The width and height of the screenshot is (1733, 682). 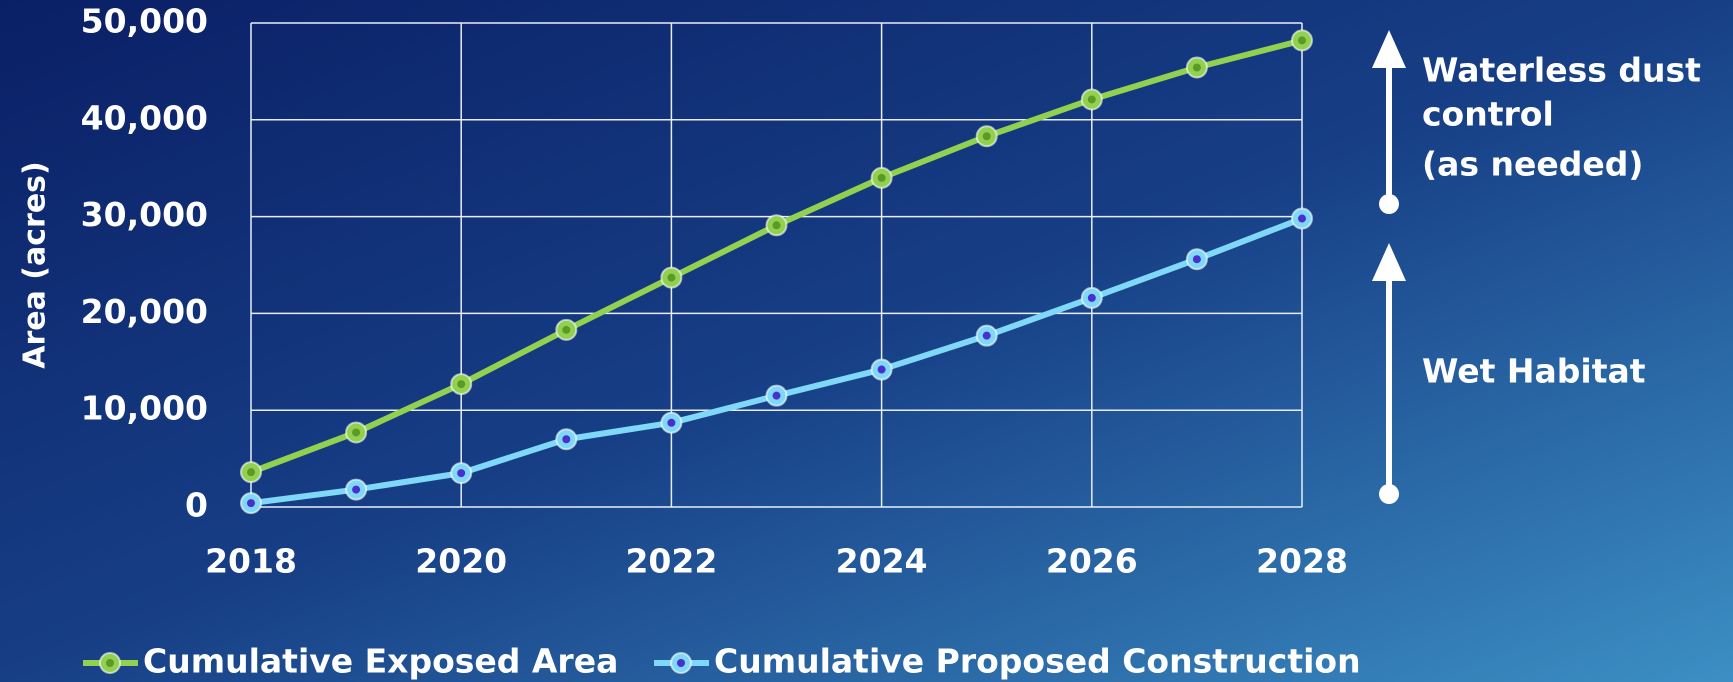 I want to click on x-tick-label: 2024, so click(x=882, y=561).